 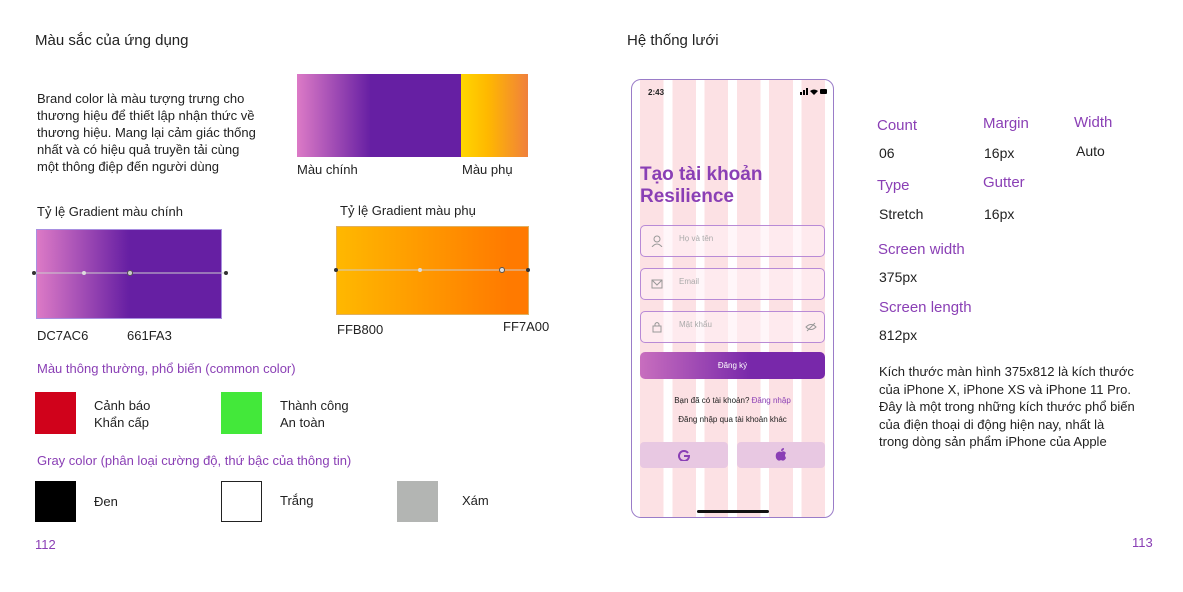 I want to click on swatch-gray, so click(x=417, y=501).